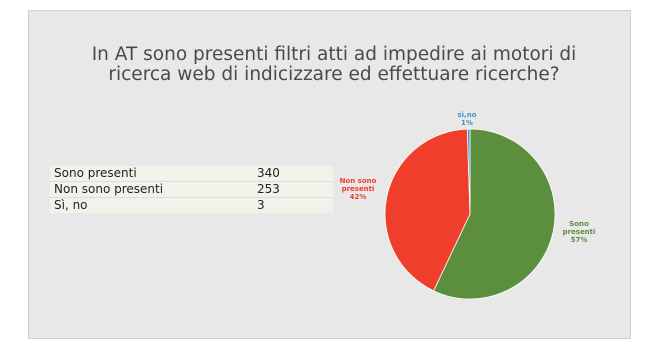 This screenshot has height=361, width=657. I want to click on table-cell-label: Sì, no, so click(151, 205).